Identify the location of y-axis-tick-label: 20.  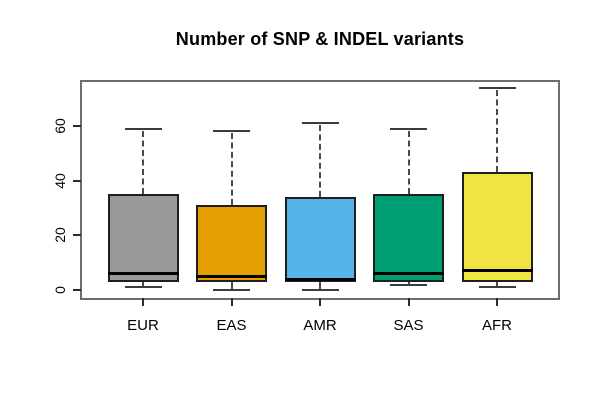
(60, 235).